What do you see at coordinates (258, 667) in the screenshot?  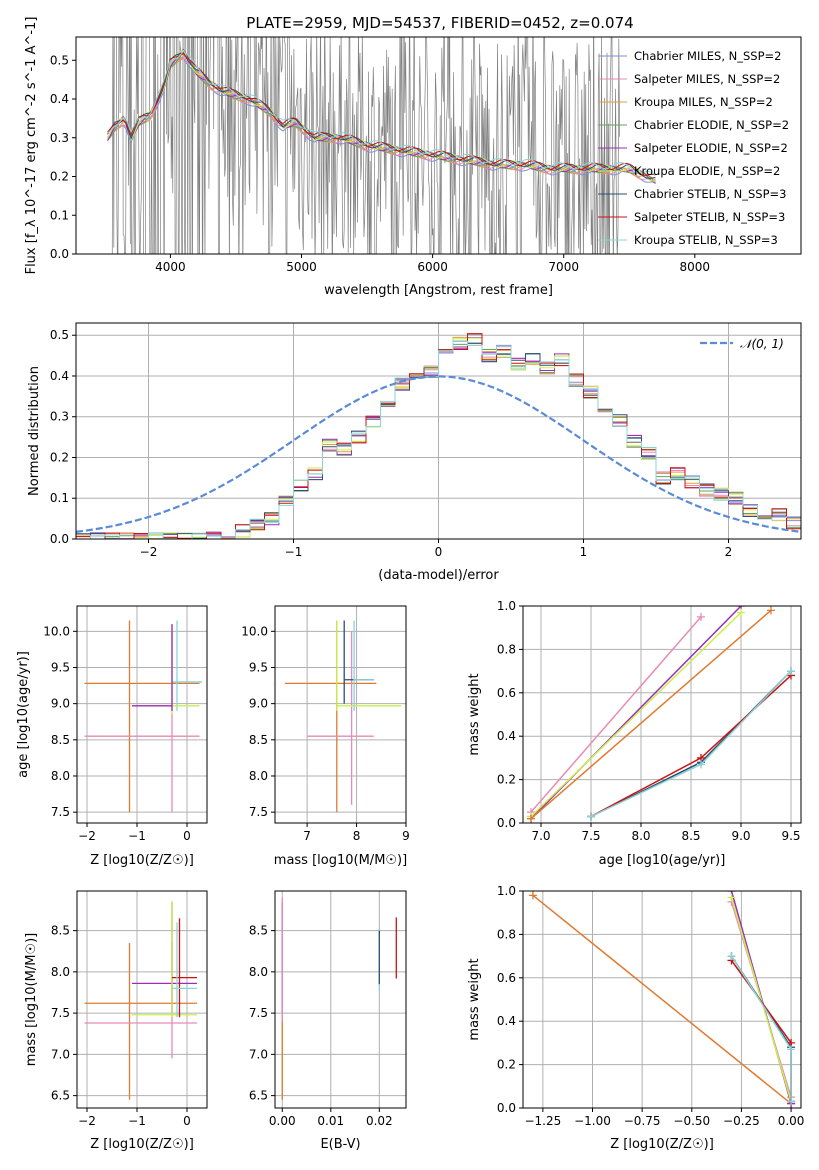 I see `y-tick-label: 9.5` at bounding box center [258, 667].